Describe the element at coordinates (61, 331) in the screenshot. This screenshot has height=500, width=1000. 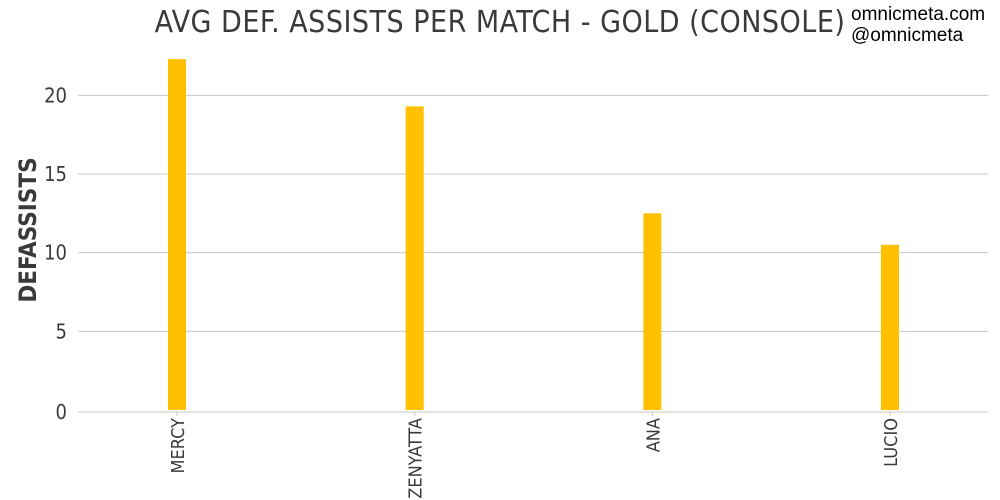
I see `y-tick-label: 5` at that location.